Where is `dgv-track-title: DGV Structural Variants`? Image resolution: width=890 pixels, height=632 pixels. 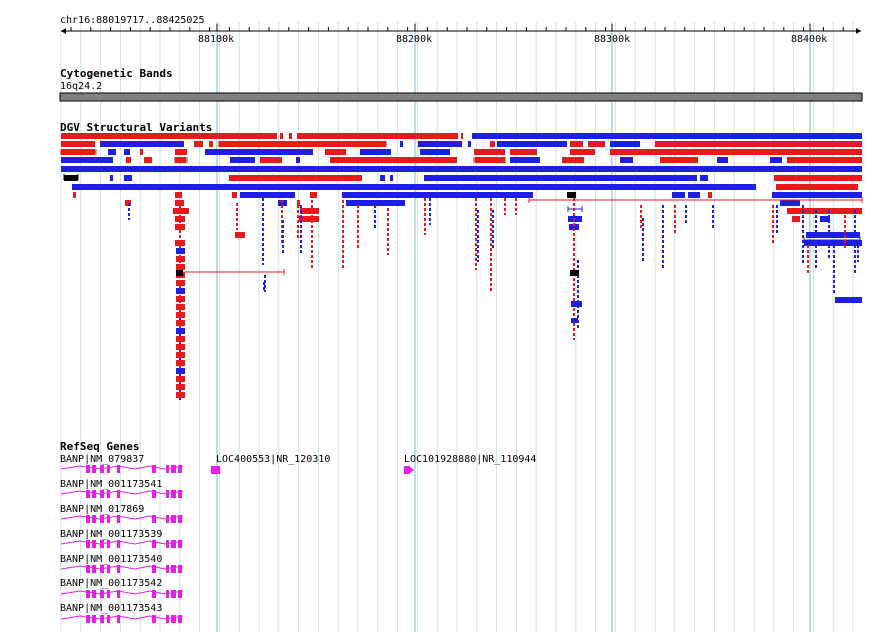
dgv-track-title: DGV Structural Variants is located at coordinates (136, 127).